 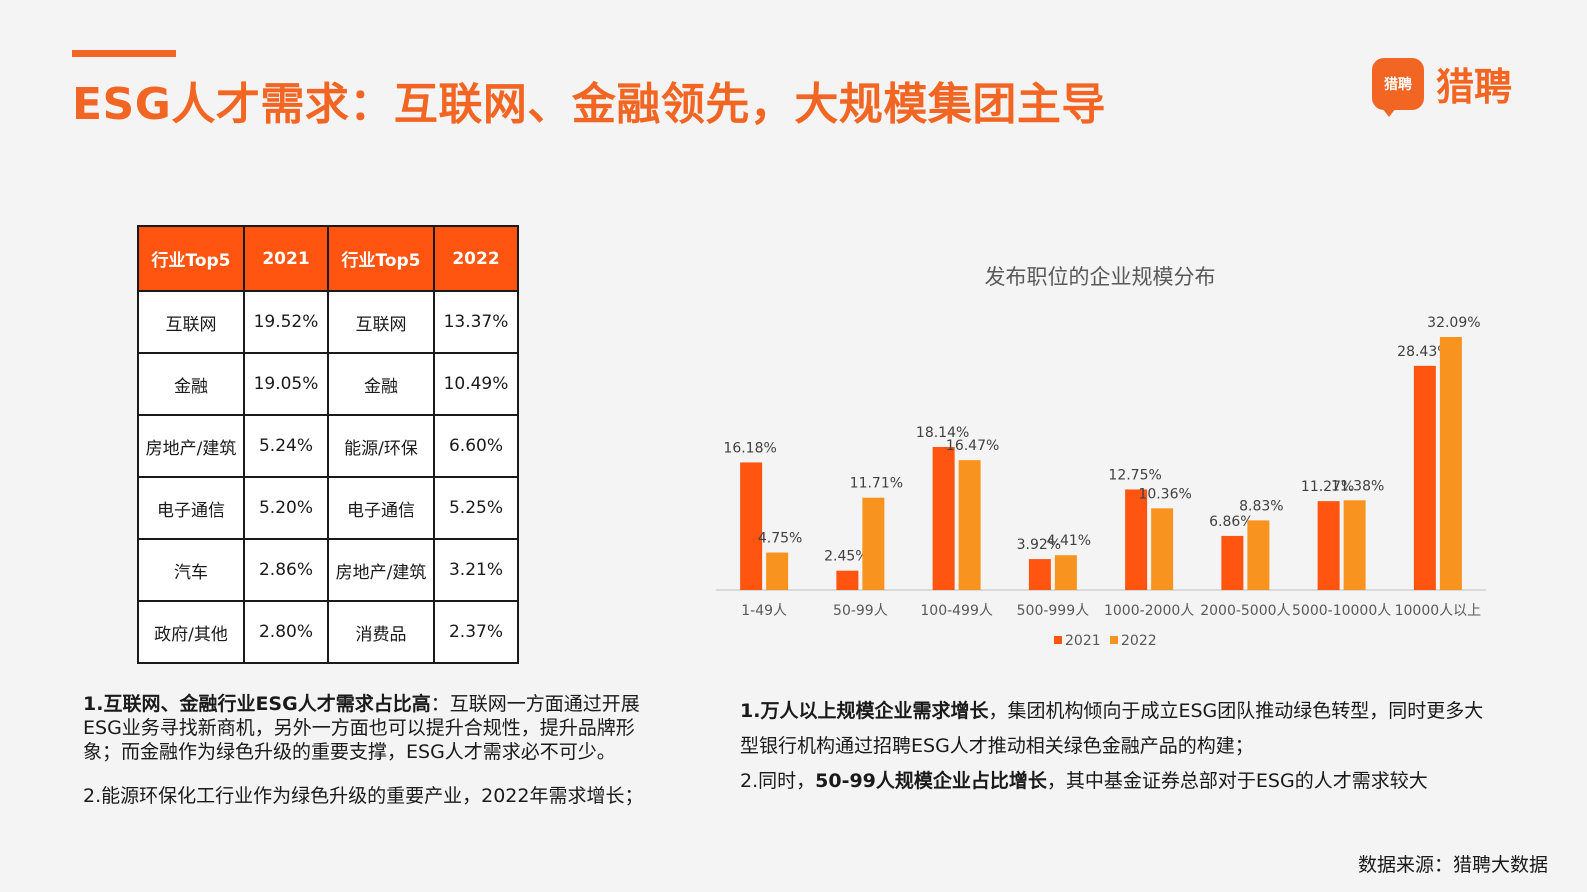 I want to click on data-label-2022: 32.09%, so click(x=1453, y=323).